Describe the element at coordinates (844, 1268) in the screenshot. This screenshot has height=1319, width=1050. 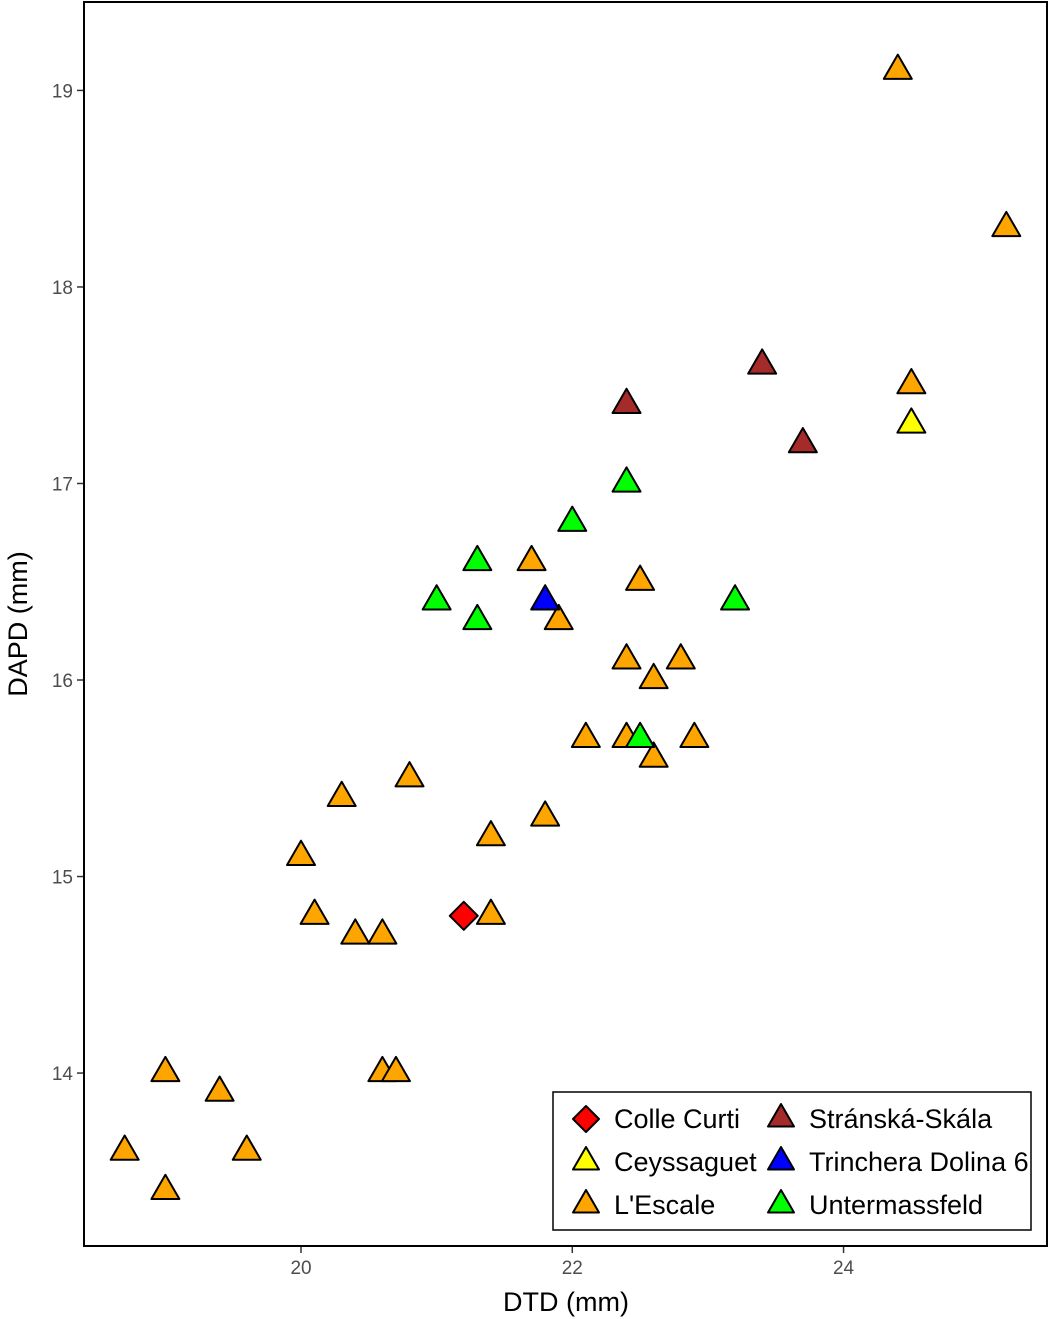
I see `x-tick-label: 24` at that location.